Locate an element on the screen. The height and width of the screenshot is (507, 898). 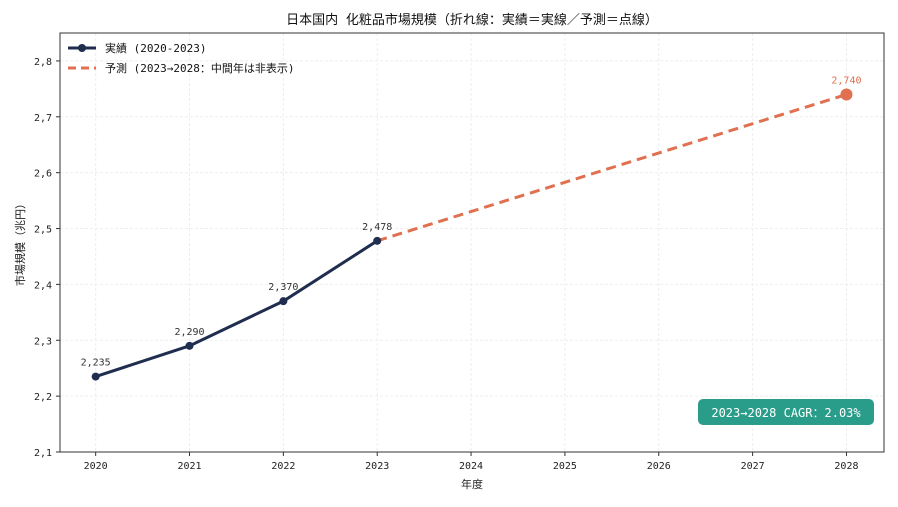
cagr-text: 2023→2028 CAGR：2.03% is located at coordinates (786, 413).